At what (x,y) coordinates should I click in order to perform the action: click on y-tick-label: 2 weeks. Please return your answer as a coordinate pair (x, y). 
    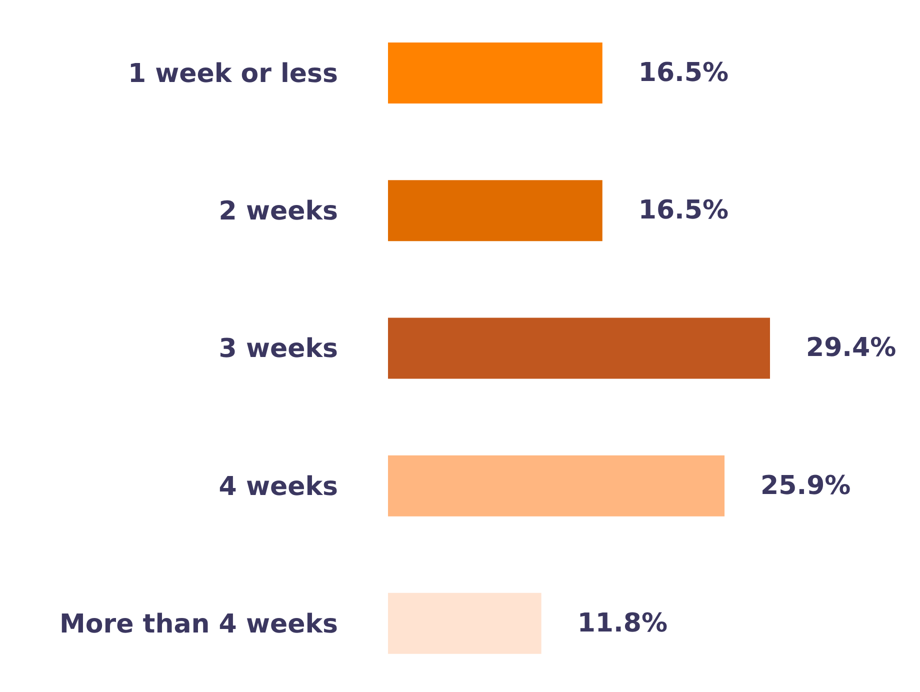
    Looking at the image, I should click on (278, 211).